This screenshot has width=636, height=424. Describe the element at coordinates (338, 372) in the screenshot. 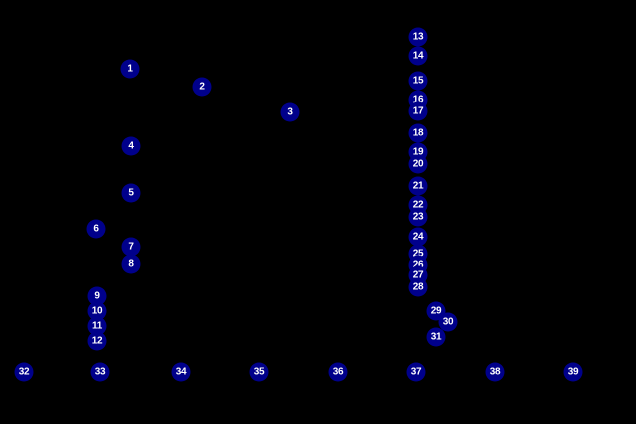

I see `som-mark-36: 36` at that location.